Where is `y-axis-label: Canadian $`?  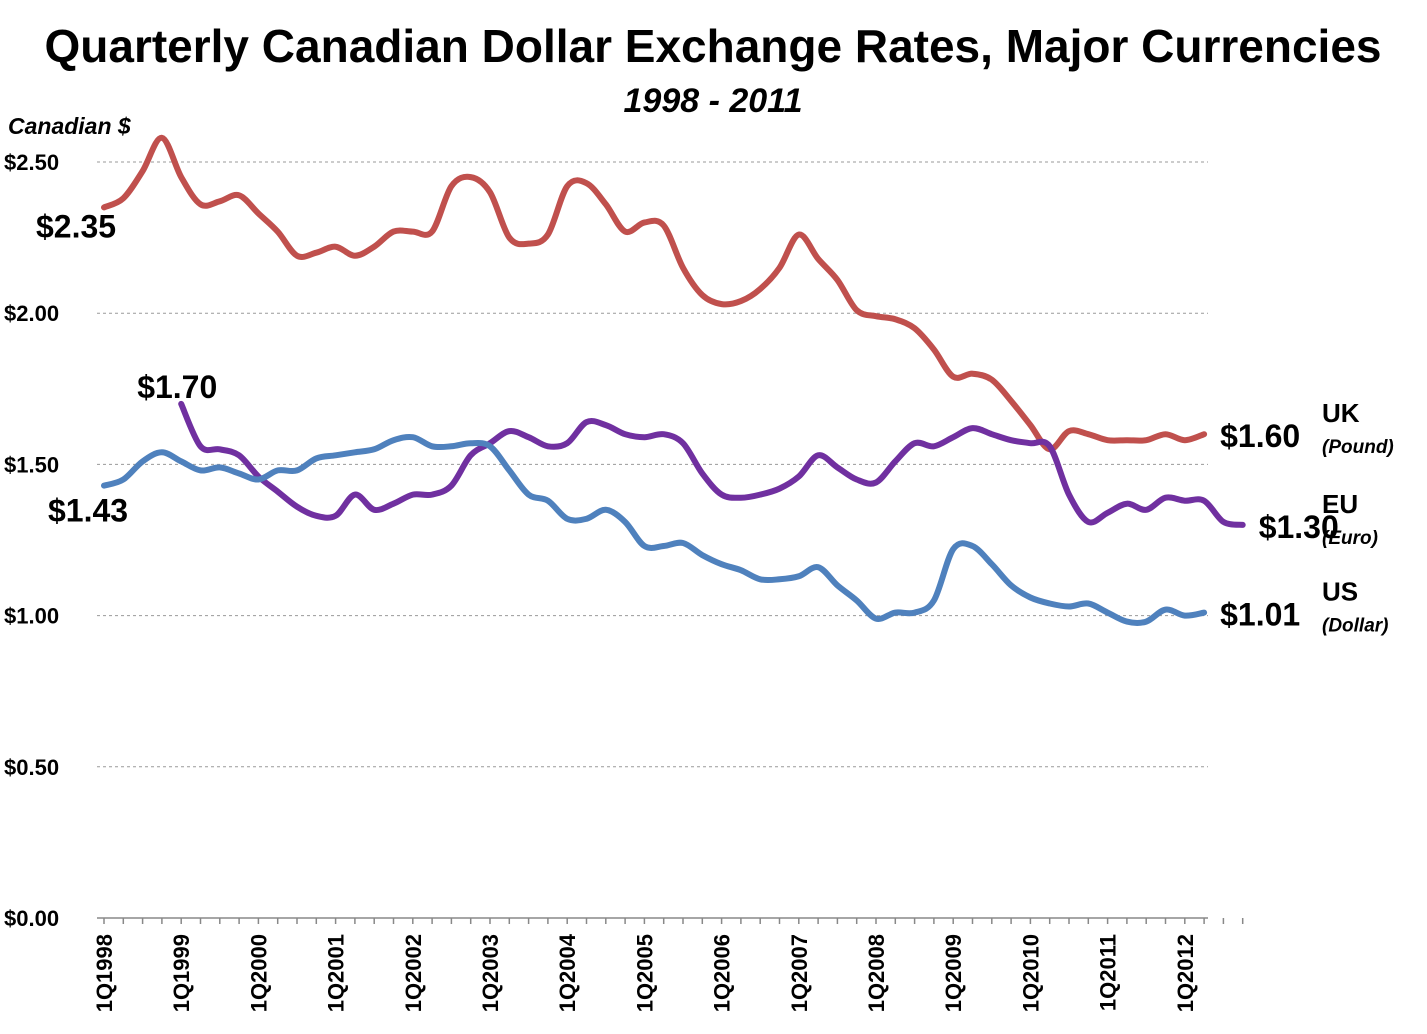 y-axis-label: Canadian $ is located at coordinates (69, 126).